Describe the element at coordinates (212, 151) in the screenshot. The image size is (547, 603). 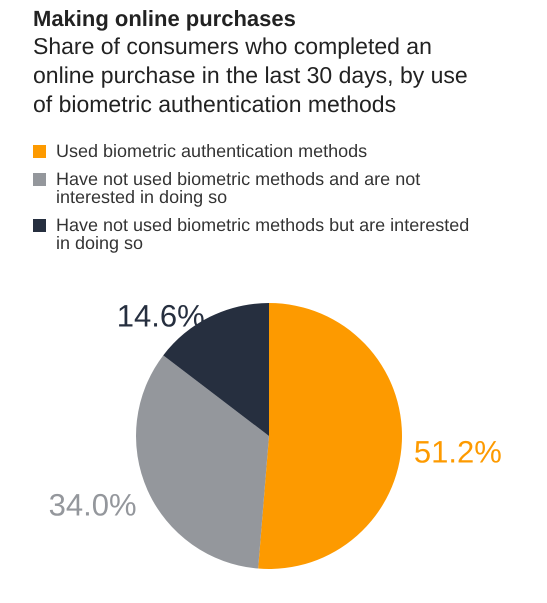
I see `legend-label: Used biometric authentication methods` at that location.